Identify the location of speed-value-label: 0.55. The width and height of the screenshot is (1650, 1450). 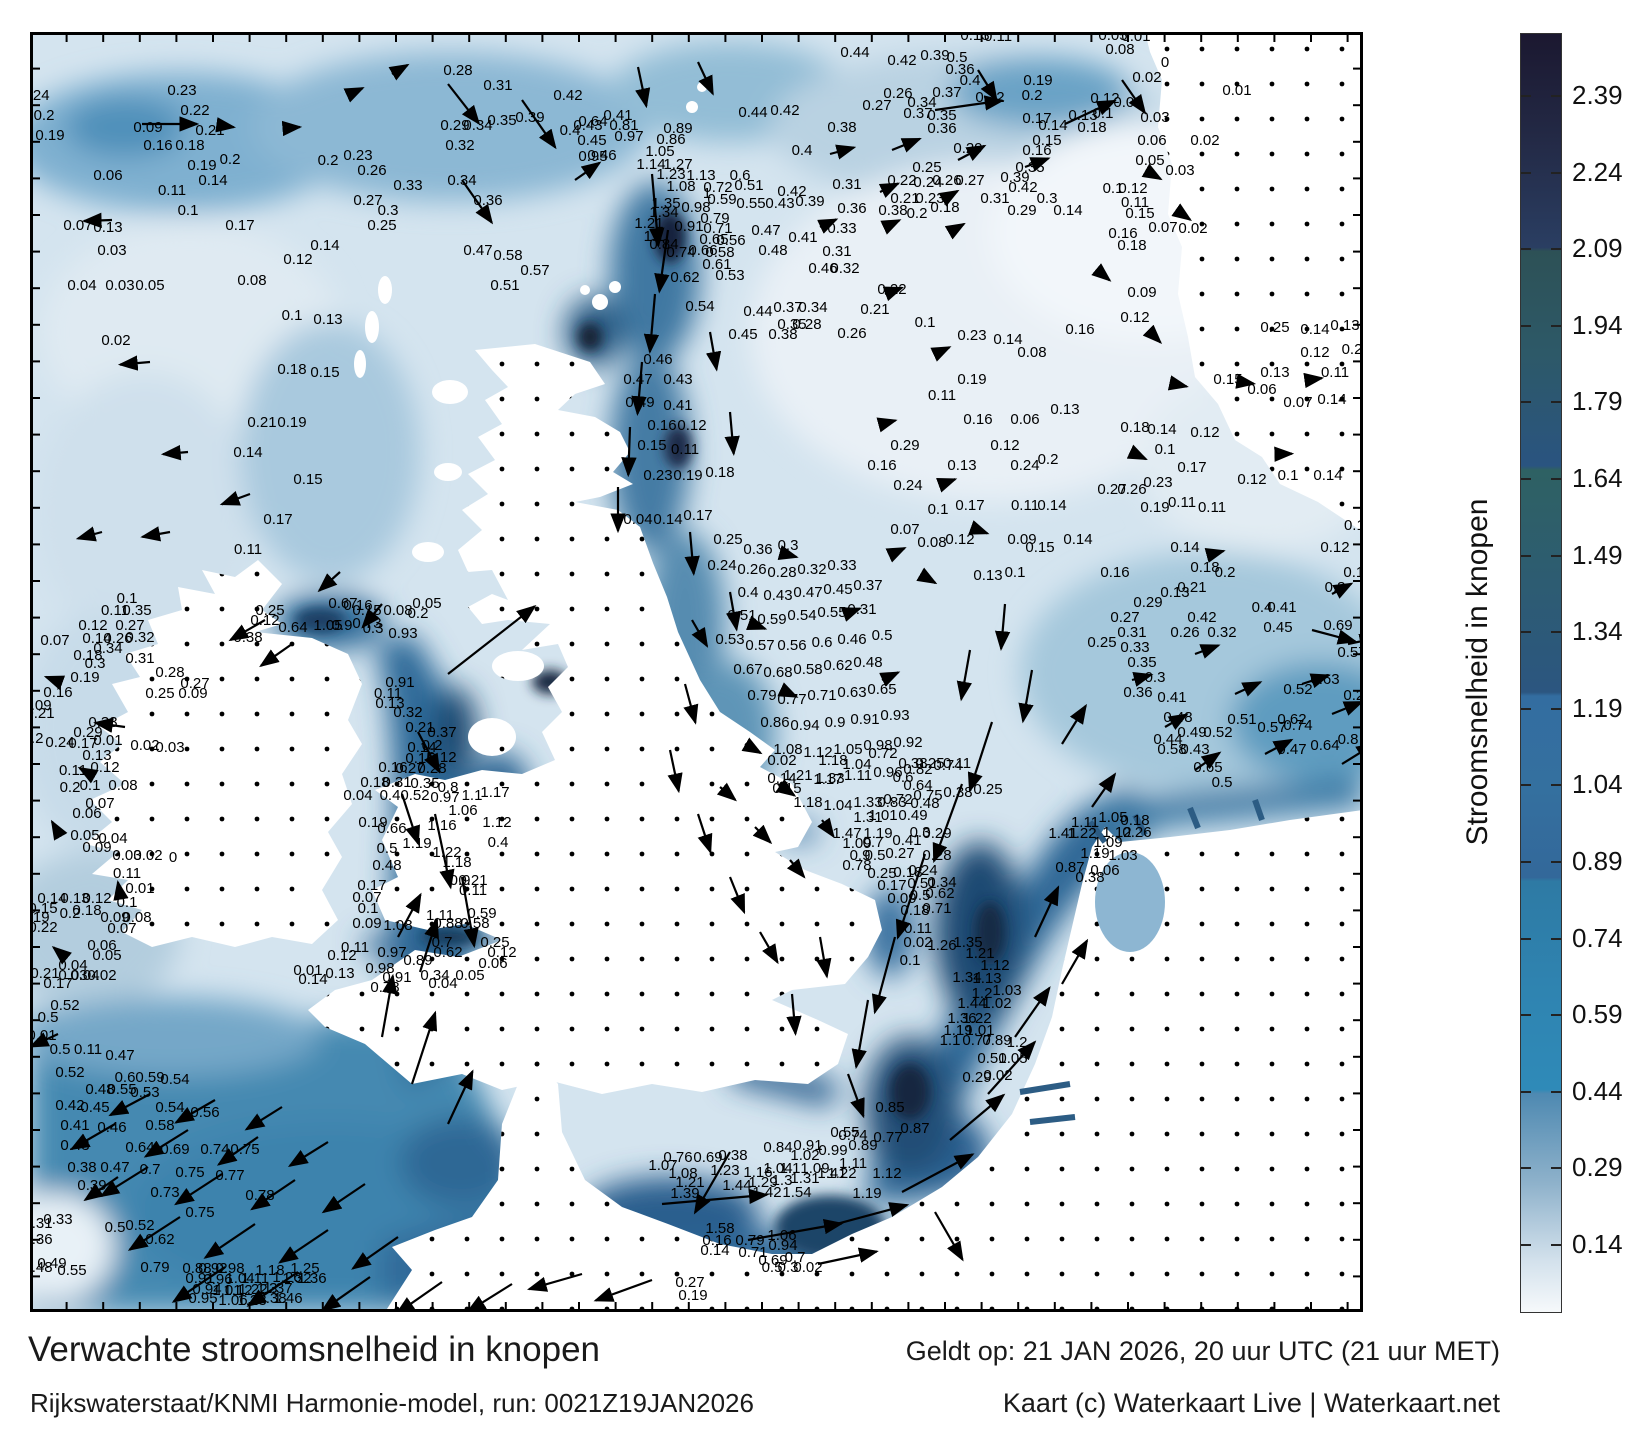
(750, 203).